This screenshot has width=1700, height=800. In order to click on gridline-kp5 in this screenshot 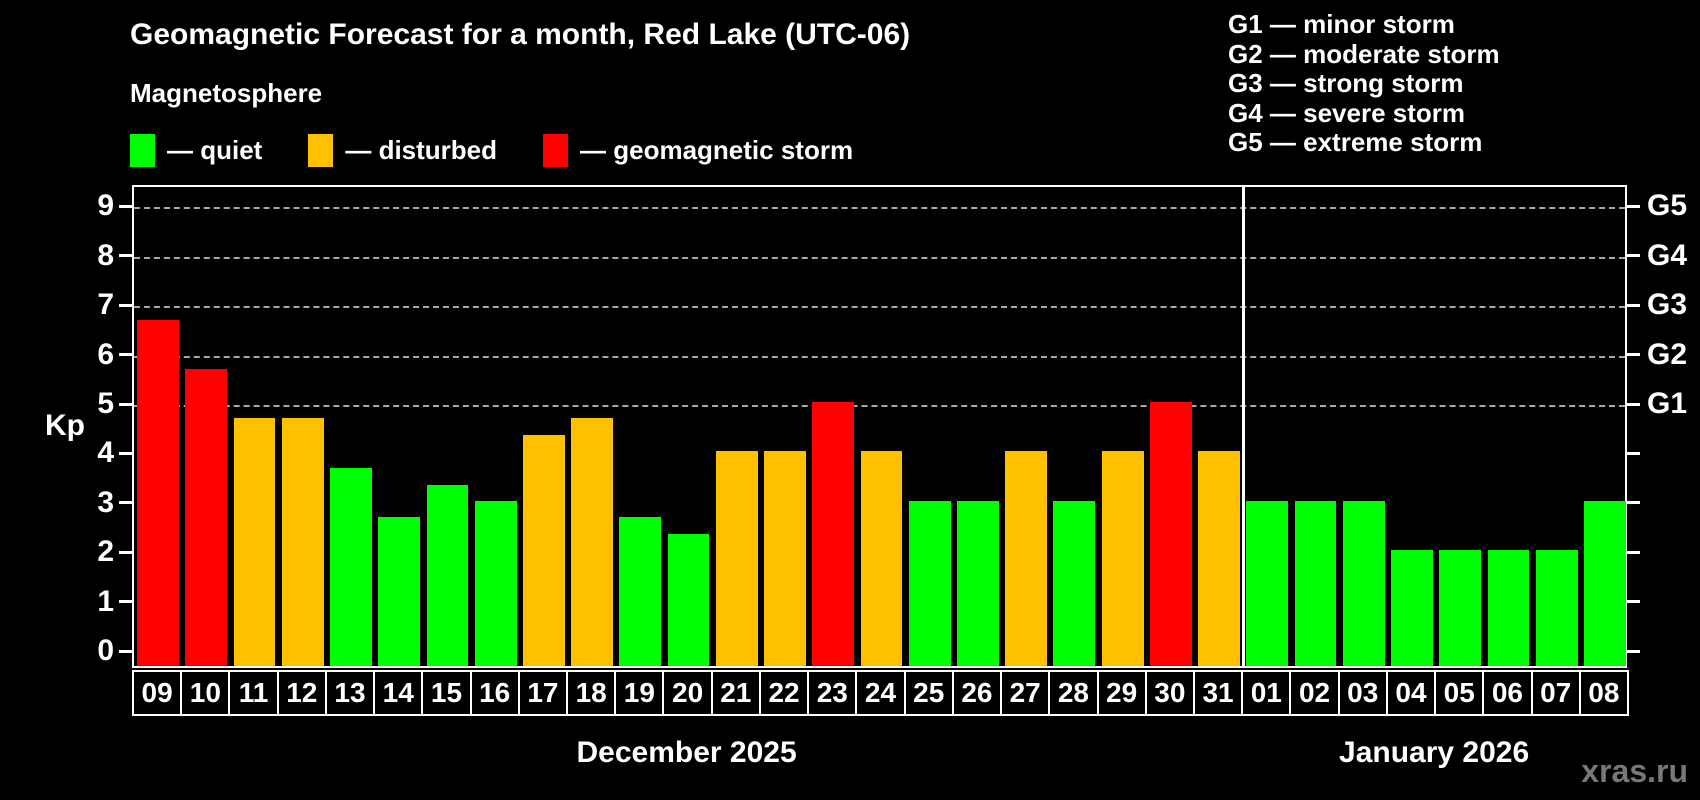, I will do `click(879, 406)`.